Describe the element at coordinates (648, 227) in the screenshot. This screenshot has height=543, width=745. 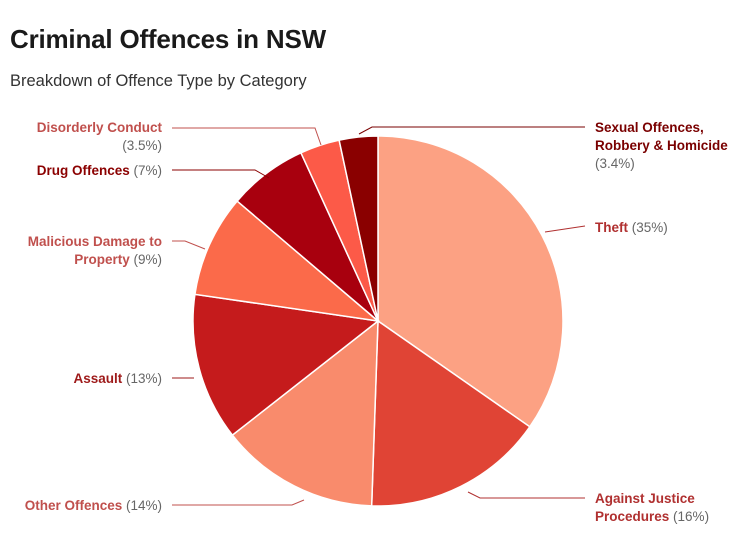
I see `slice-percent: (35%)` at that location.